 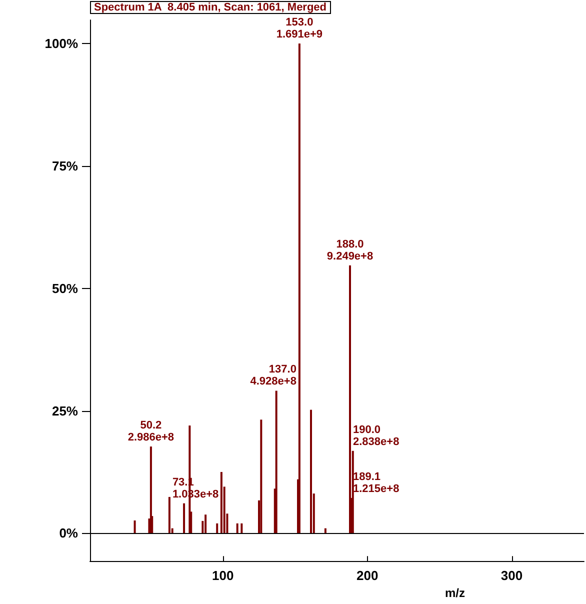 What do you see at coordinates (65, 410) in the screenshot?
I see `y-tick-label: 25%` at bounding box center [65, 410].